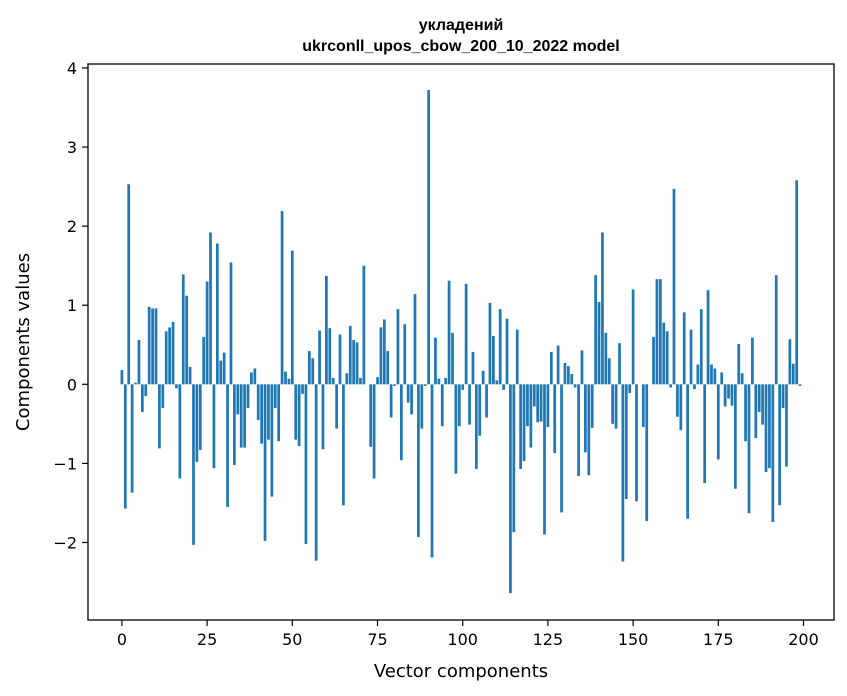 The width and height of the screenshot is (847, 696). What do you see at coordinates (460, 46) in the screenshot?
I see `chart-title-line-2: ukrconll_upos_cbow_200_10_2022 model` at bounding box center [460, 46].